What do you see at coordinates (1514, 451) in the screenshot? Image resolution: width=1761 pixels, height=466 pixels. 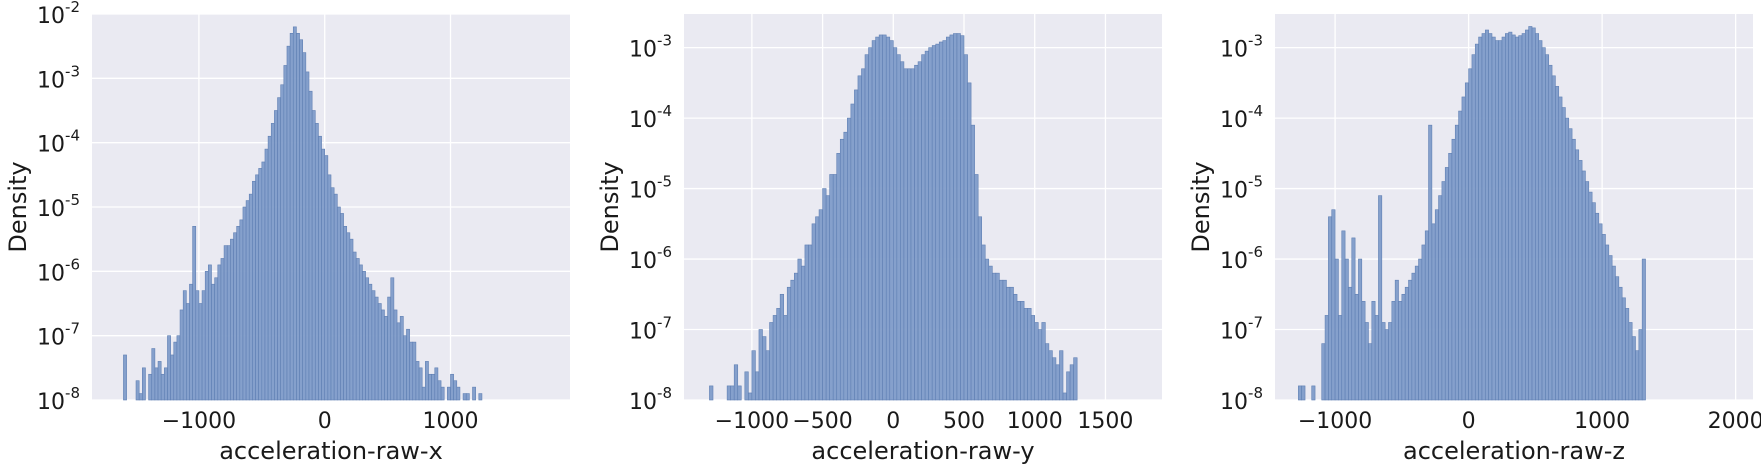 I see `x-axis-label: acceleration-raw-z` at bounding box center [1514, 451].